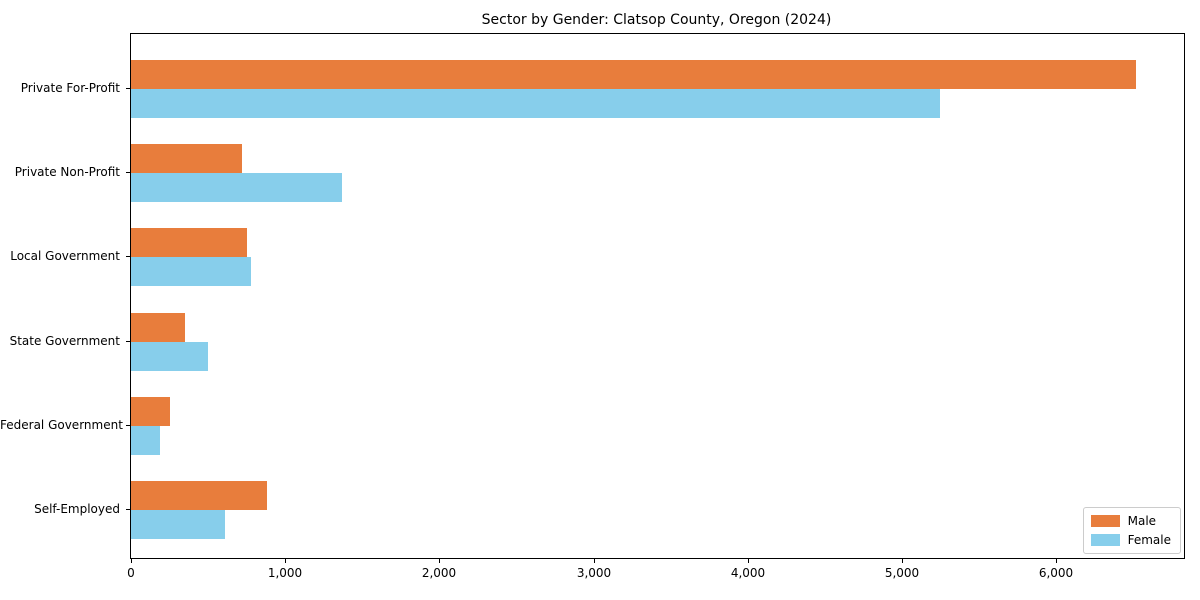 Image resolution: width=1200 pixels, height=600 pixels. Describe the element at coordinates (902, 573) in the screenshot. I see `x-tick-label-5000: 5,000` at that location.